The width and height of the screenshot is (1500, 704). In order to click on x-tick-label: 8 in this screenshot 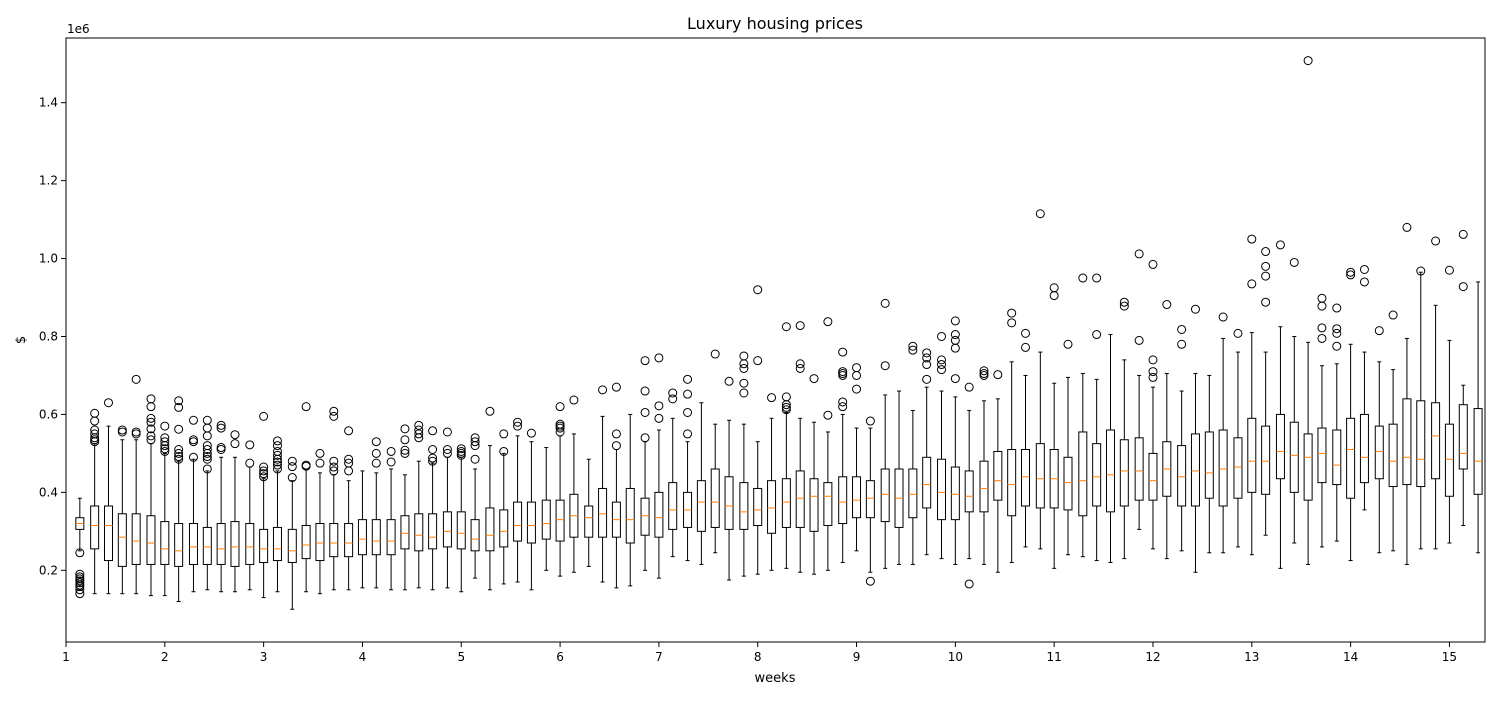, I will do `click(758, 657)`.